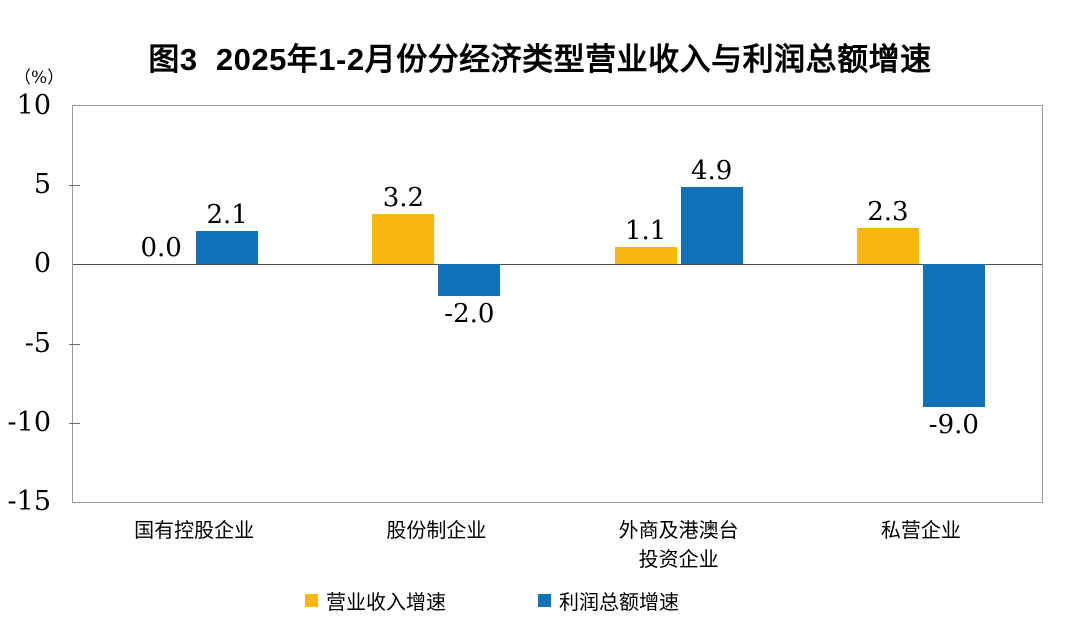 The height and width of the screenshot is (620, 1080). I want to click on zero-axis-line, so click(557, 265).